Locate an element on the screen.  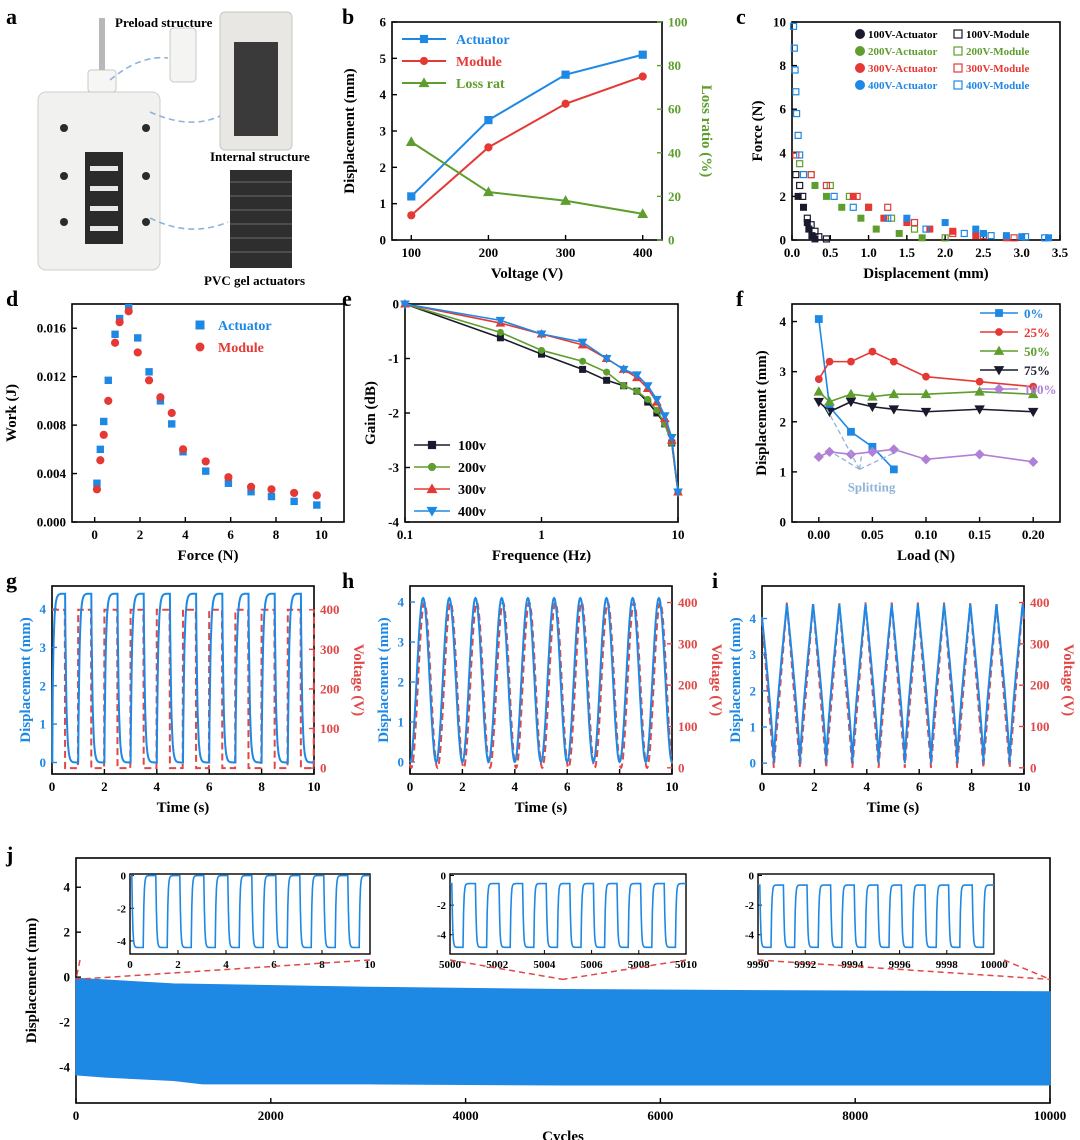
y2-axis-label: Voltage (V) is located at coordinates (358, 680).